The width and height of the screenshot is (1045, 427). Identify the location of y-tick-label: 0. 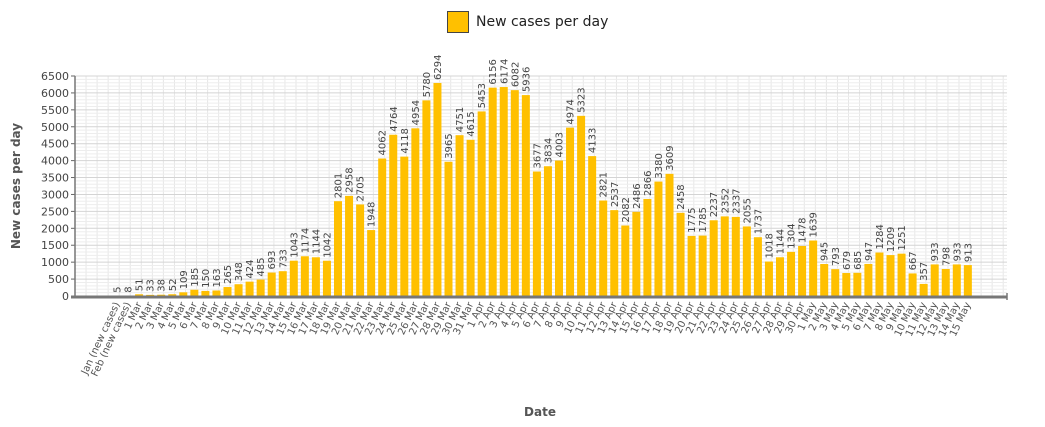
(65, 296).